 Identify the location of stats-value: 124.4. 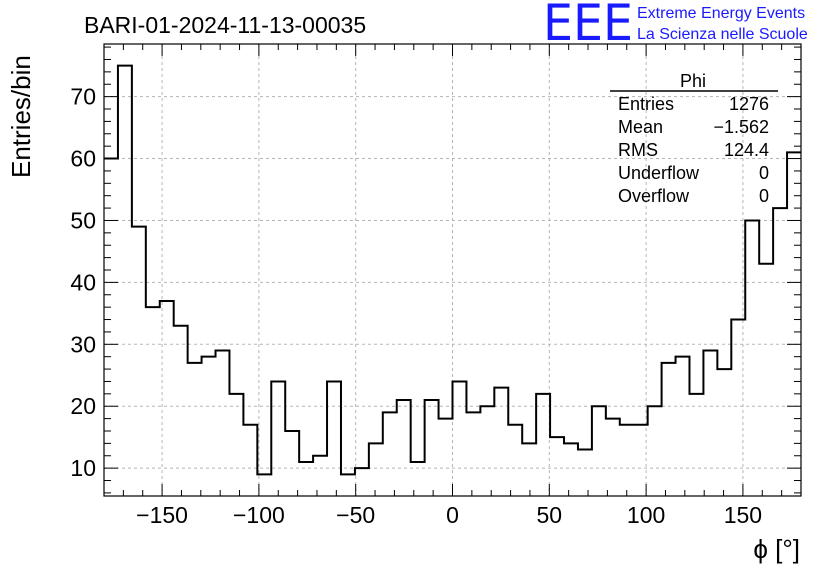
(746, 150).